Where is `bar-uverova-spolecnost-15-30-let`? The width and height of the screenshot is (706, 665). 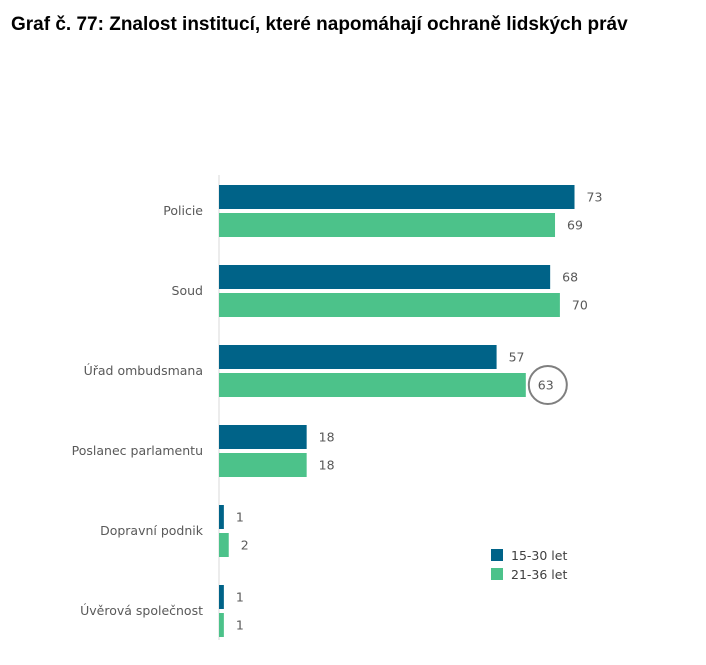 bar-uverova-spolecnost-15-30-let is located at coordinates (221, 597).